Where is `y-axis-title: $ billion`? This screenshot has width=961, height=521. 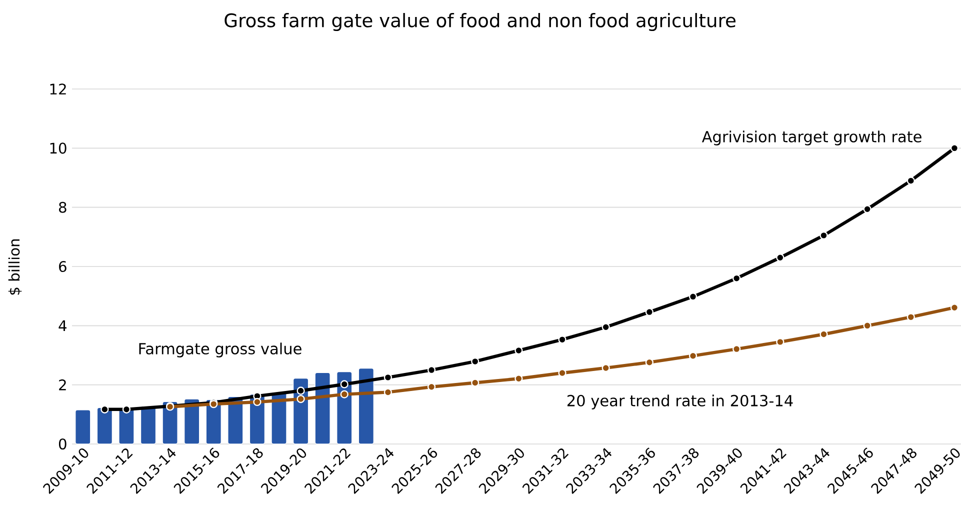
y-axis-title: $ billion is located at coordinates (15, 267).